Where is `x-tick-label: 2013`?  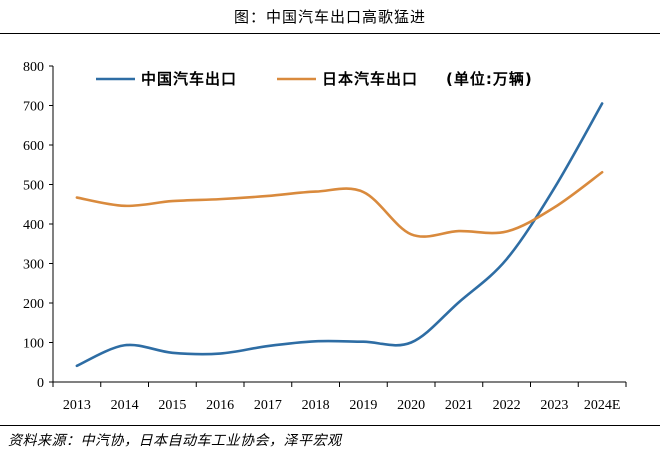
x-tick-label: 2013 is located at coordinates (77, 405).